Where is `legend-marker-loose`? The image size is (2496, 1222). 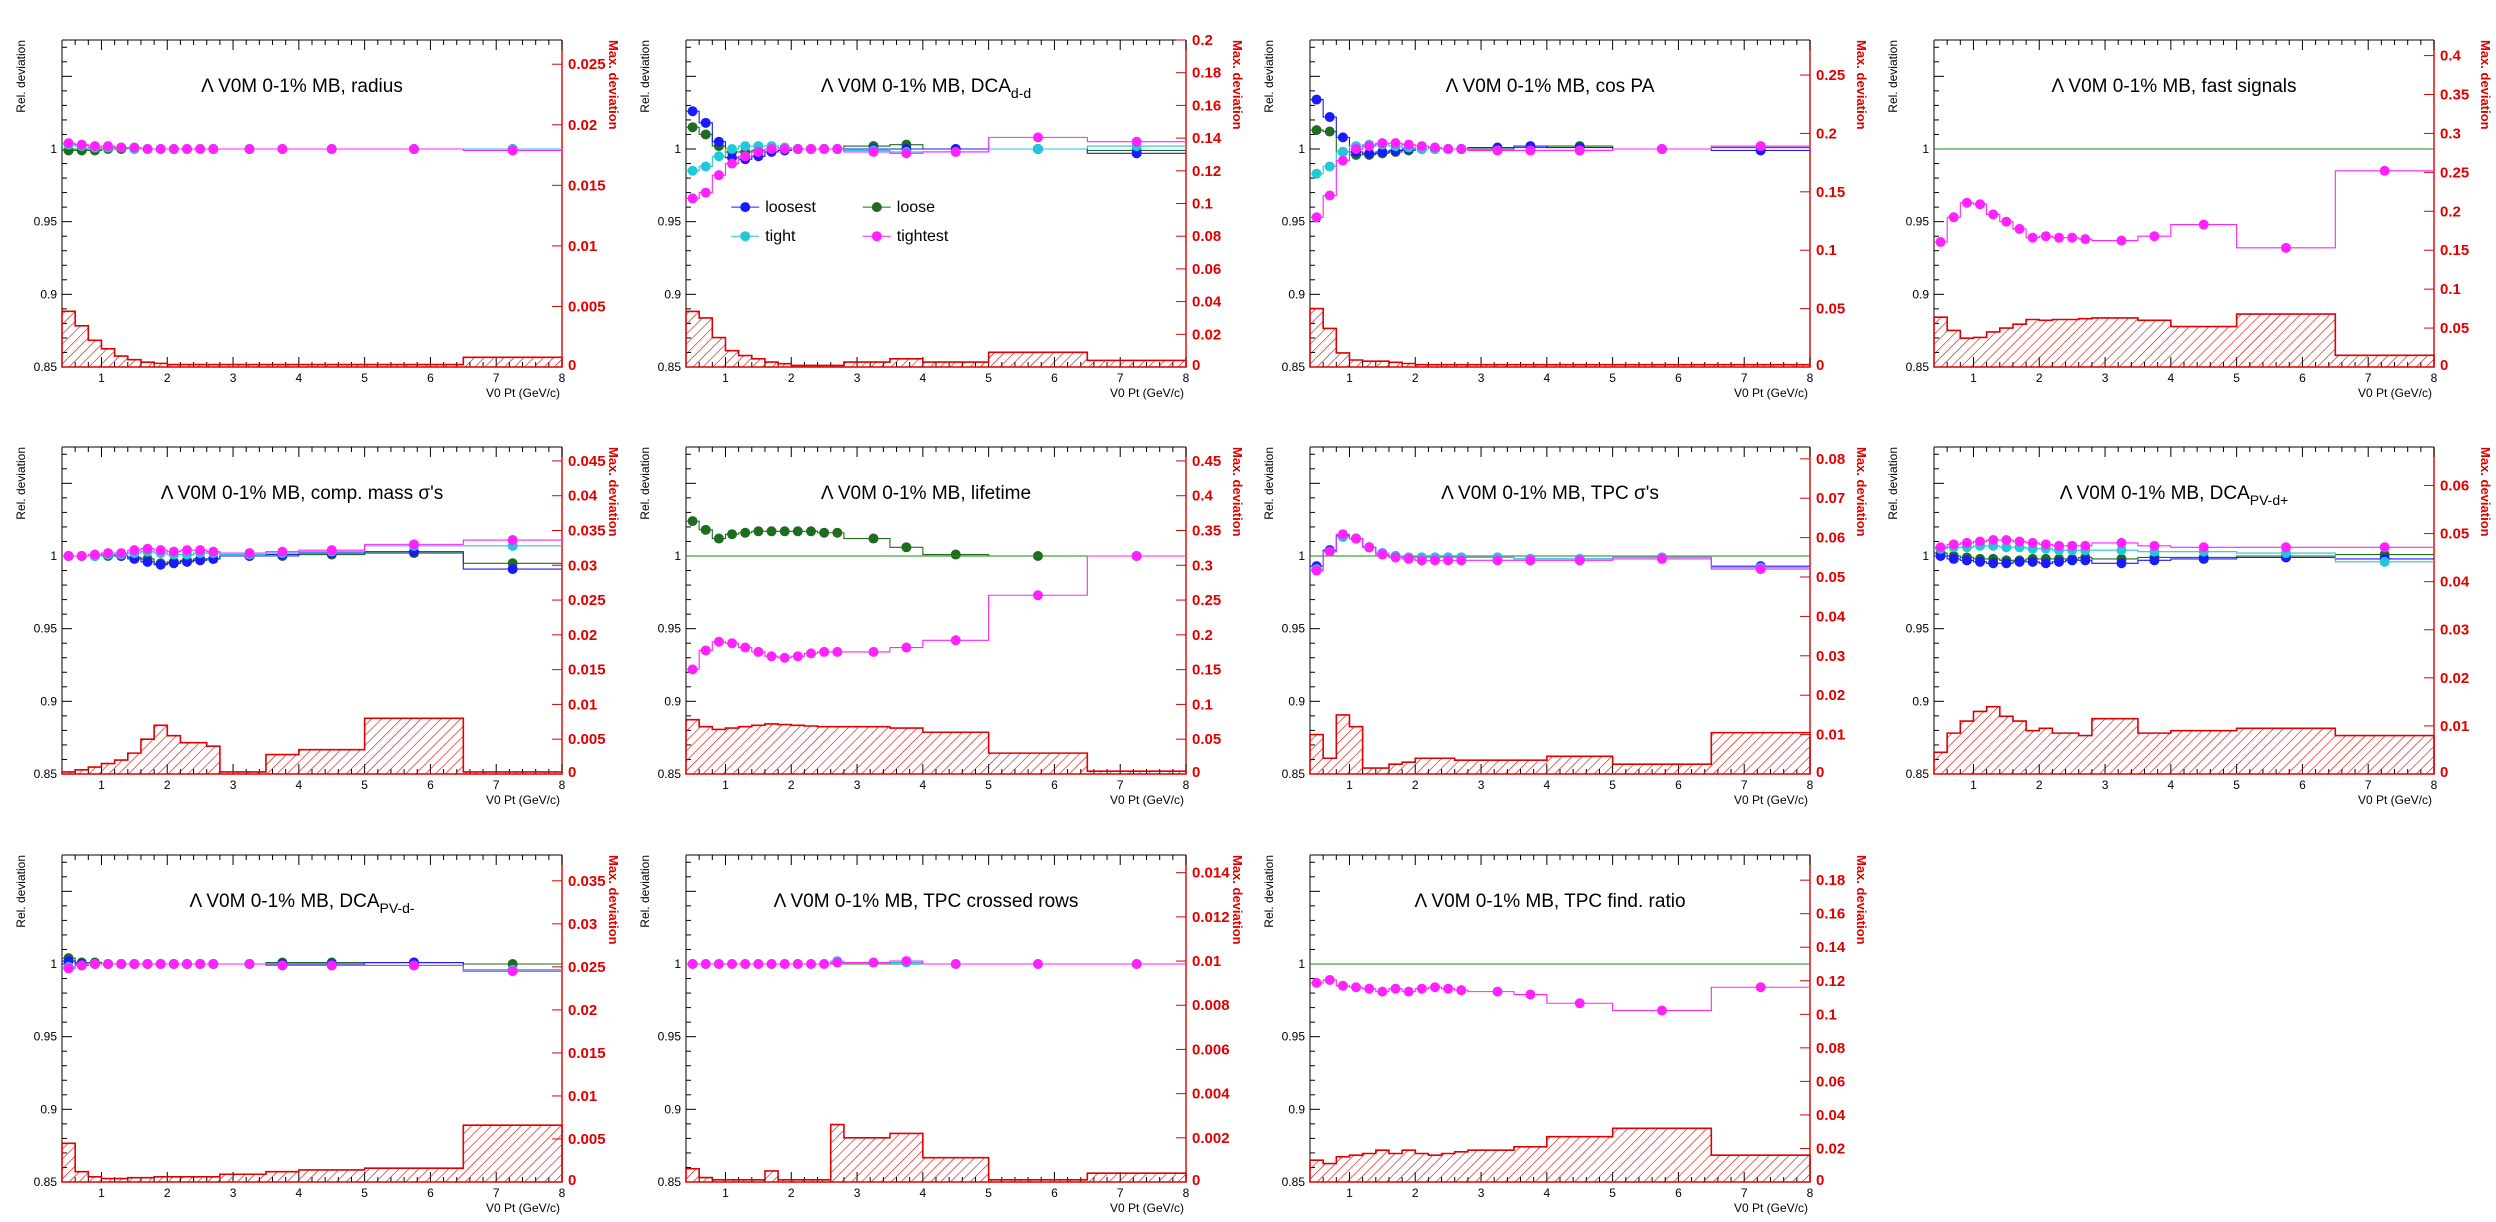
legend-marker-loose is located at coordinates (876, 207).